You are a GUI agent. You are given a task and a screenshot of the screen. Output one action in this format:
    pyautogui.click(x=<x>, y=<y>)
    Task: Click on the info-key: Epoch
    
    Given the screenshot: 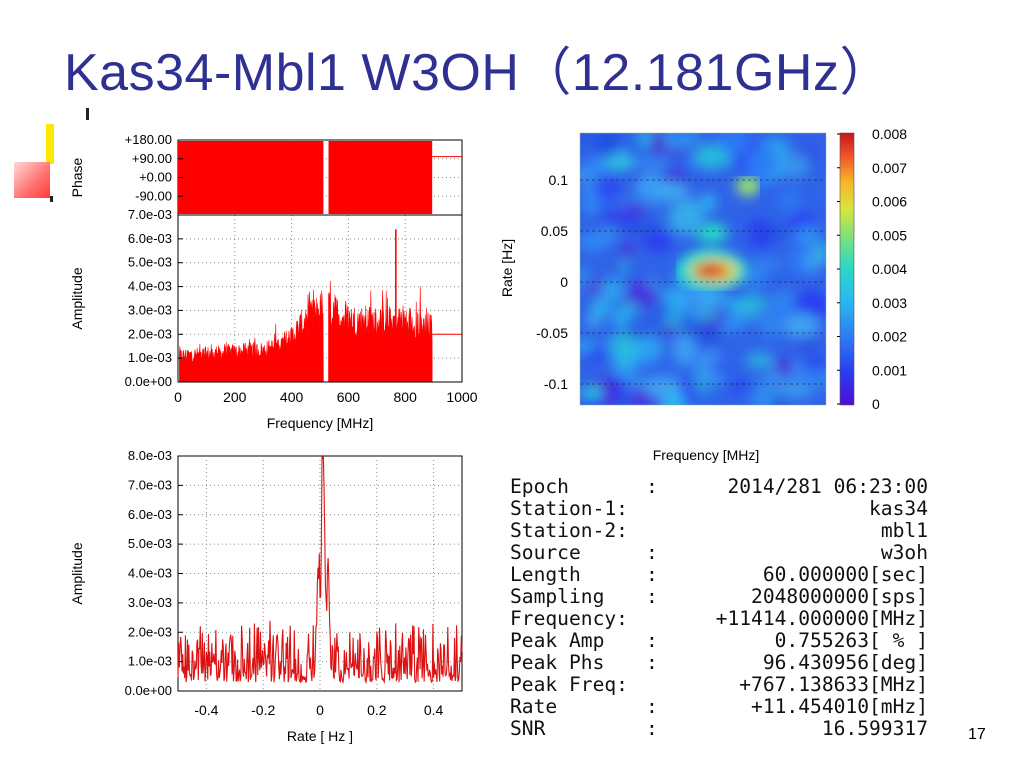 What is the action you would take?
    pyautogui.click(x=539, y=486)
    